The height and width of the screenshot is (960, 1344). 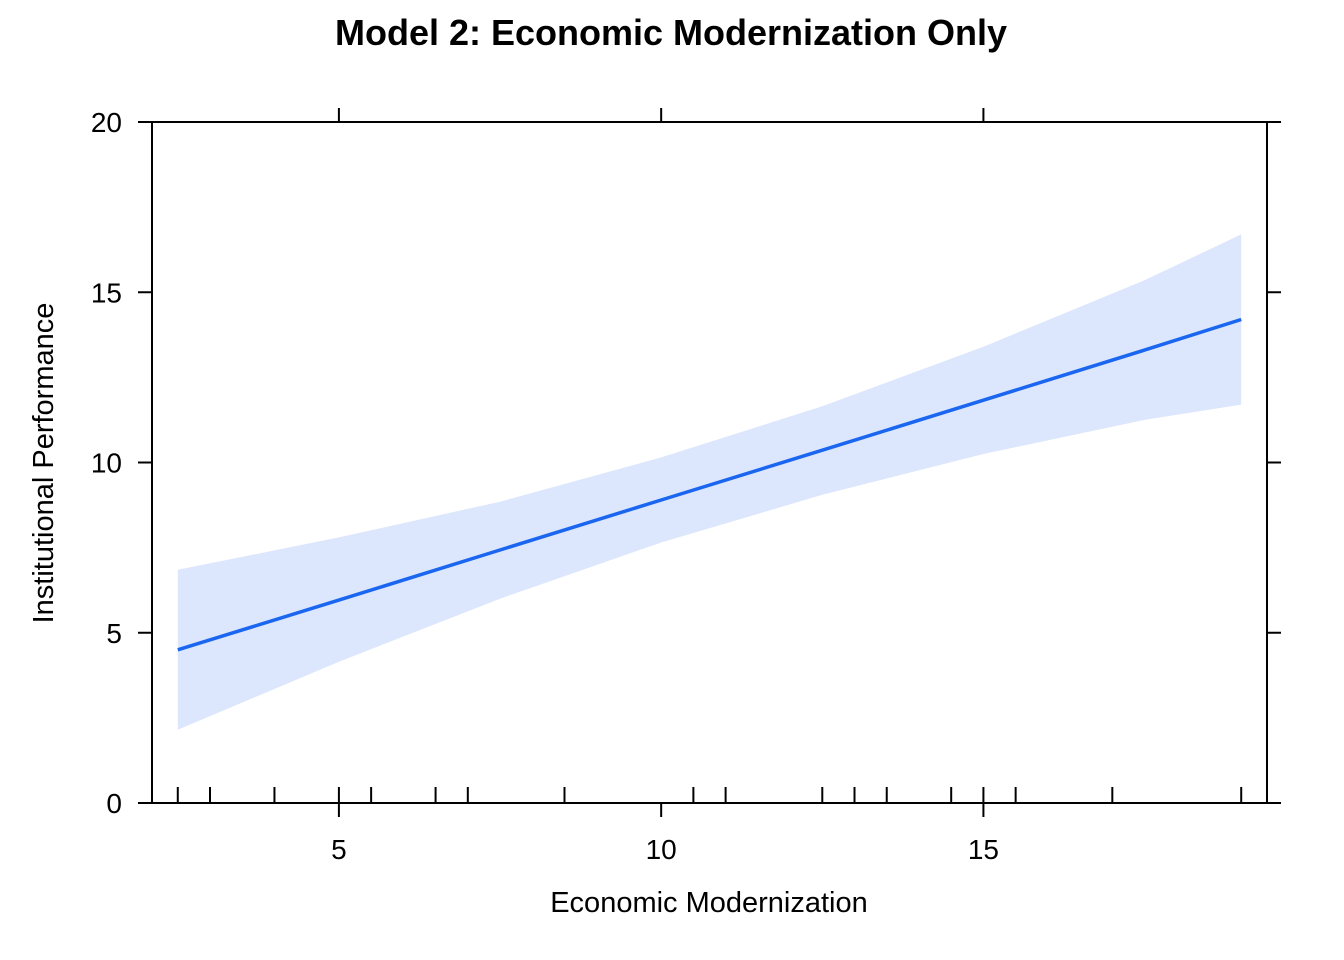 What do you see at coordinates (339, 849) in the screenshot?
I see `x-tick-label: 5` at bounding box center [339, 849].